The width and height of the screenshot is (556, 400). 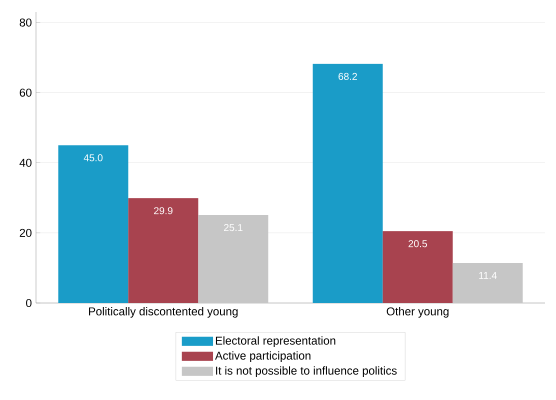 I want to click on x-tick-label: Other young, so click(x=417, y=312).